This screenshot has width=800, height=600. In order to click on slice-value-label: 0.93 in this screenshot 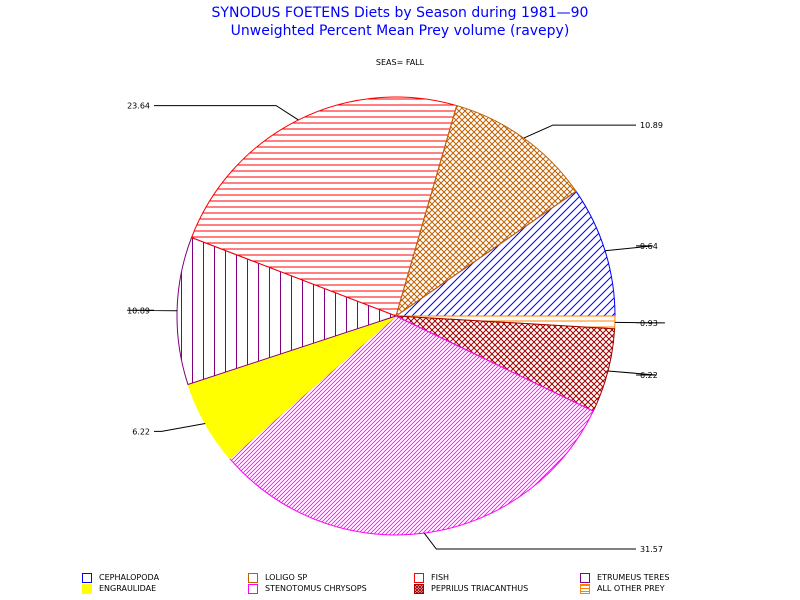, I will do `click(649, 323)`.